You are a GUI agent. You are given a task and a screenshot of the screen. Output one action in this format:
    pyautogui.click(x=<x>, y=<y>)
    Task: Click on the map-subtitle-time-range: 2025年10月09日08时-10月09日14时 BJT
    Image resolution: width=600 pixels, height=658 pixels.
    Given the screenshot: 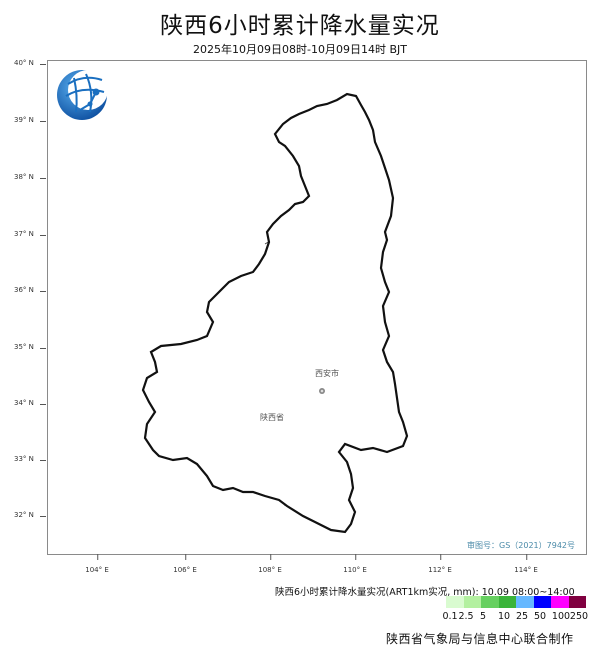 What is the action you would take?
    pyautogui.click(x=300, y=49)
    